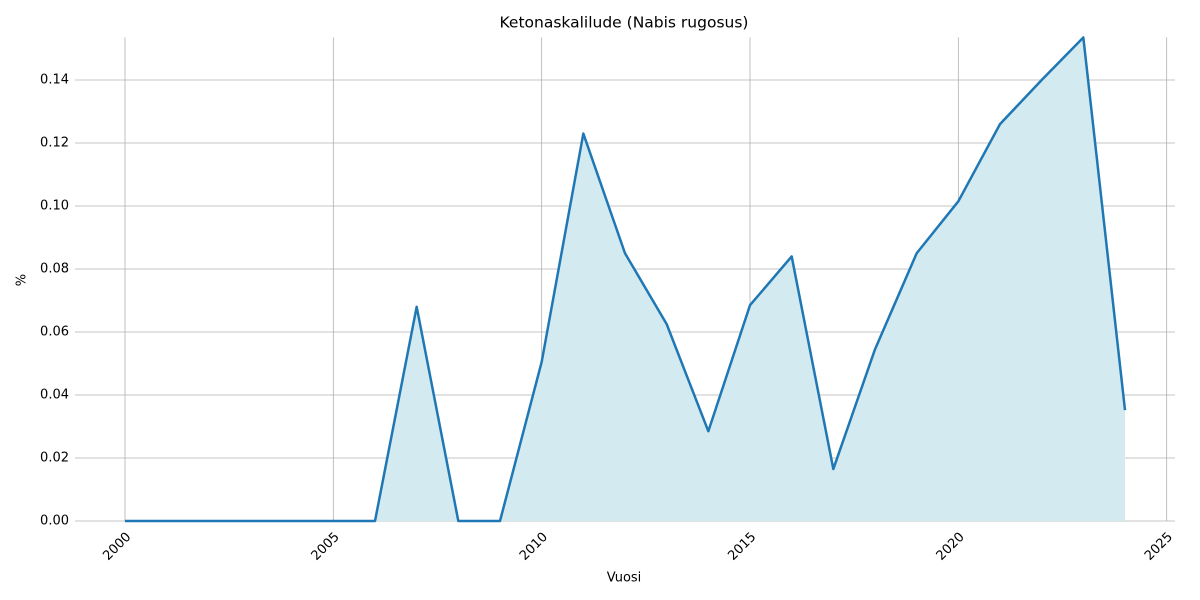  What do you see at coordinates (951, 547) in the screenshot?
I see `x-tick-label: 2020` at bounding box center [951, 547].